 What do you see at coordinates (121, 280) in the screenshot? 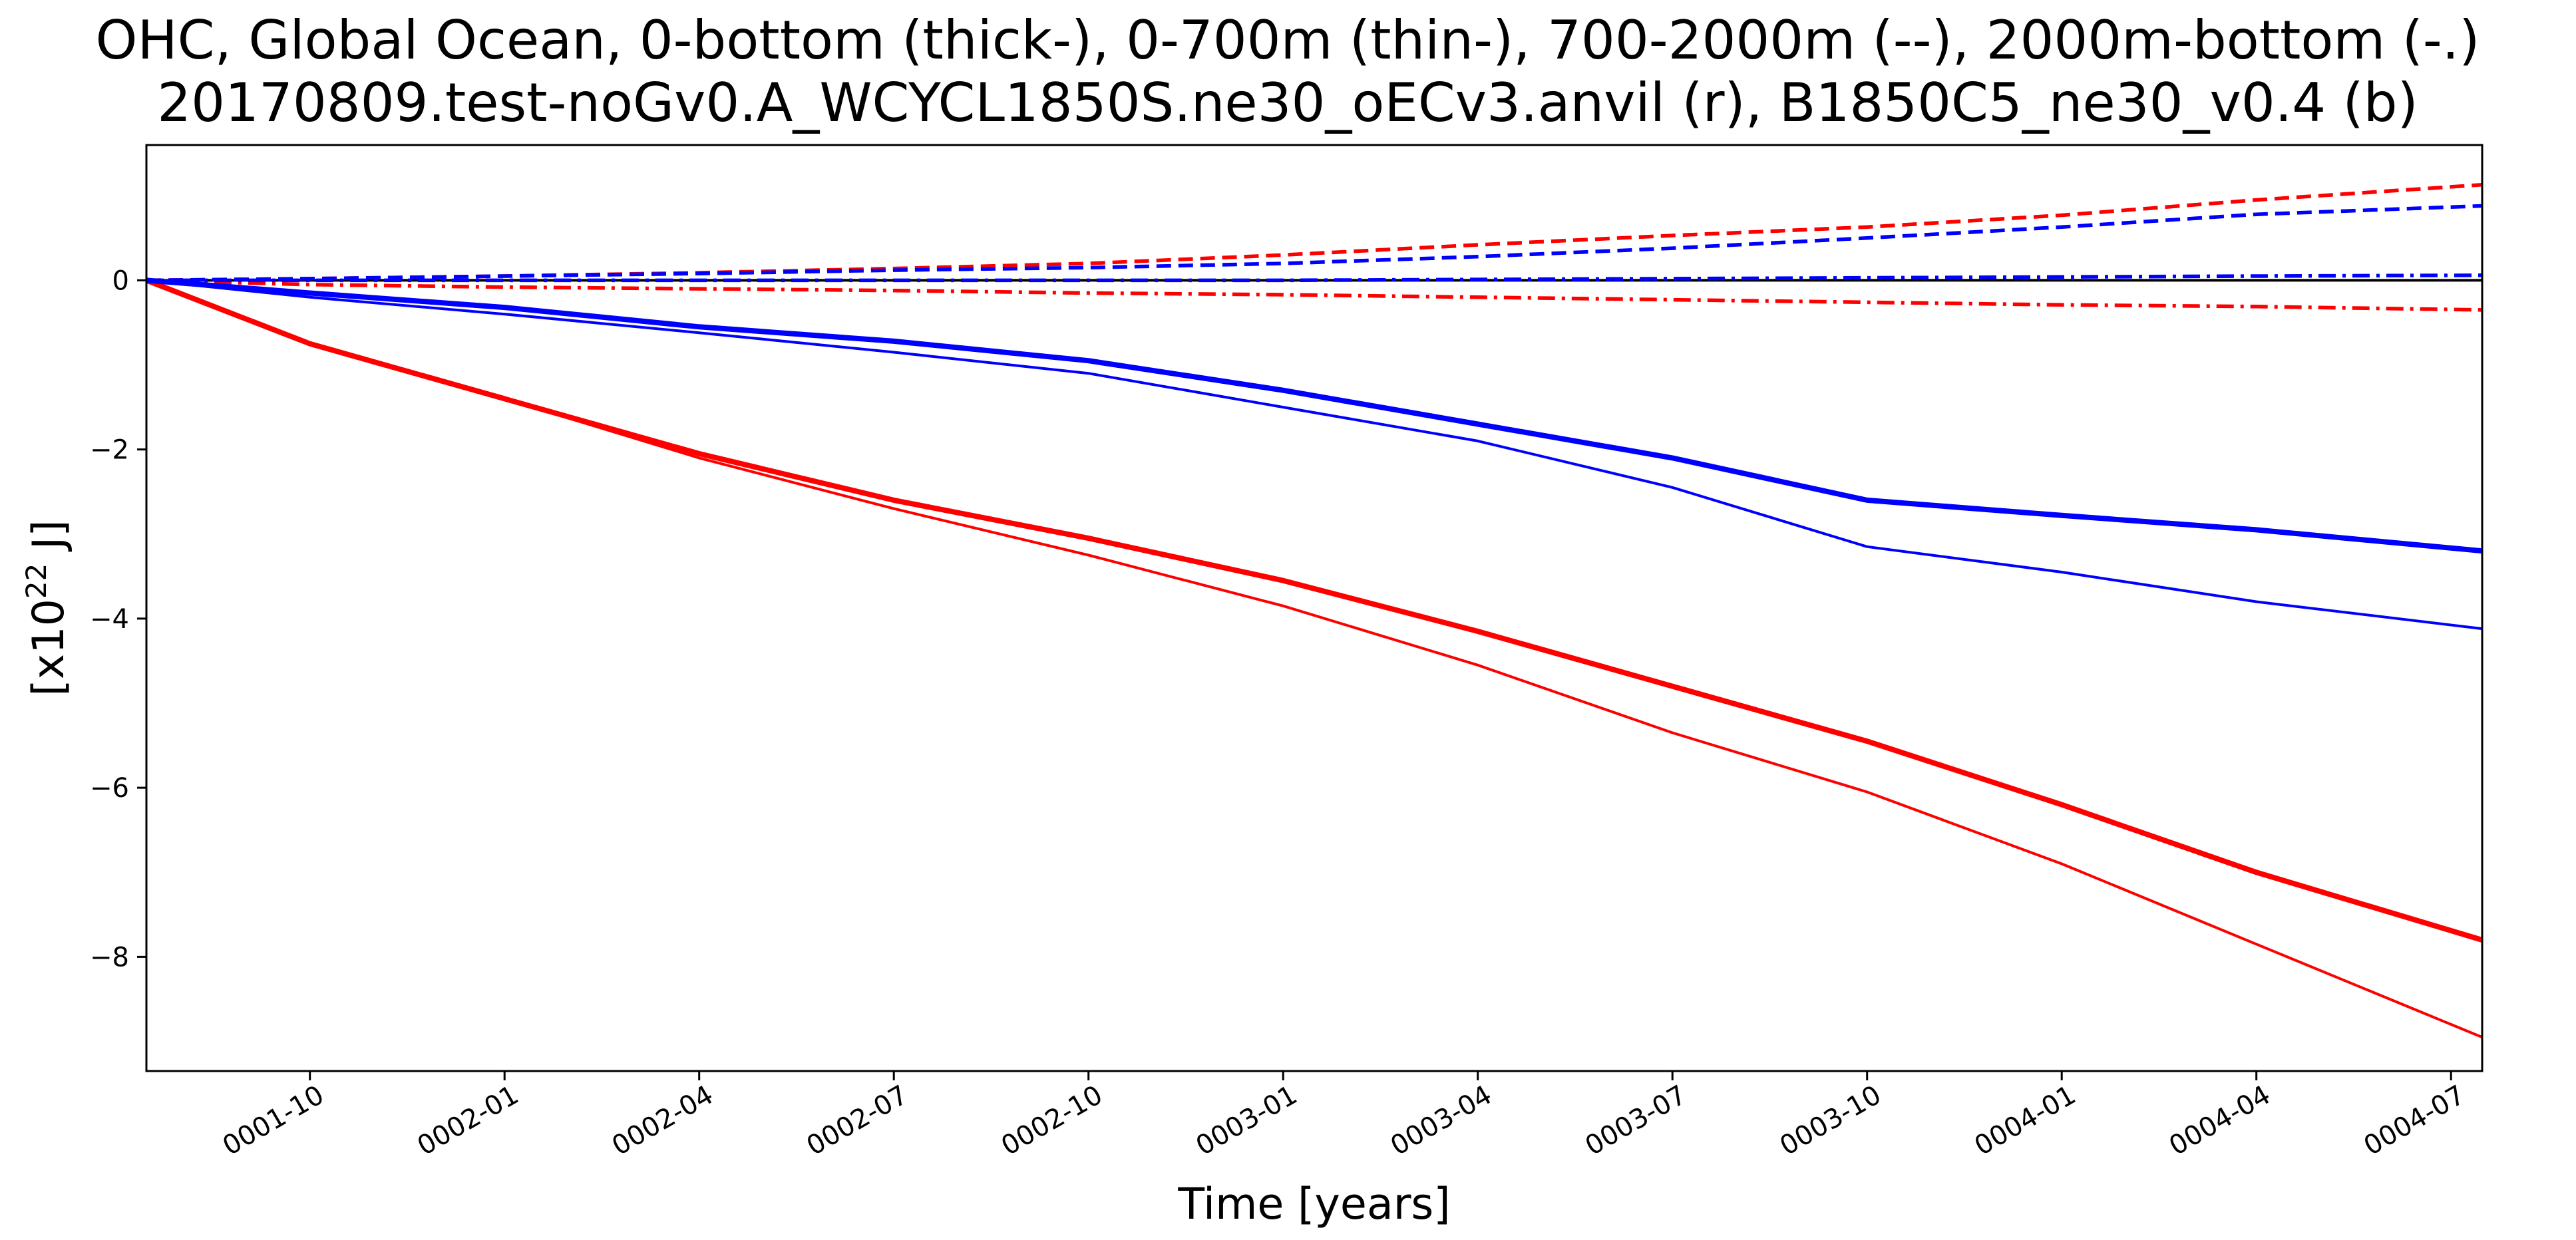
I see `y-tick-label: 0` at bounding box center [121, 280].